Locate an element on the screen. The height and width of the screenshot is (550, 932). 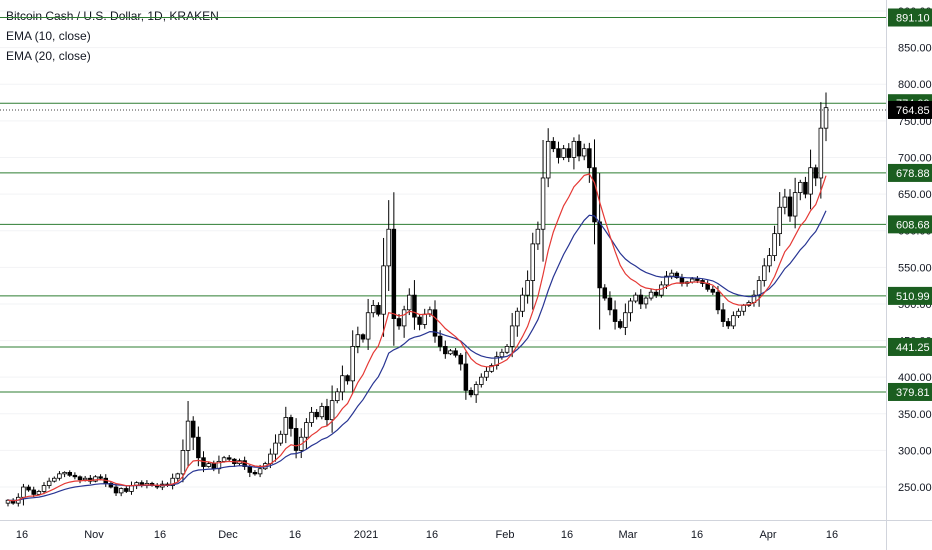
x-tick-label: 2021 is located at coordinates (366, 535).